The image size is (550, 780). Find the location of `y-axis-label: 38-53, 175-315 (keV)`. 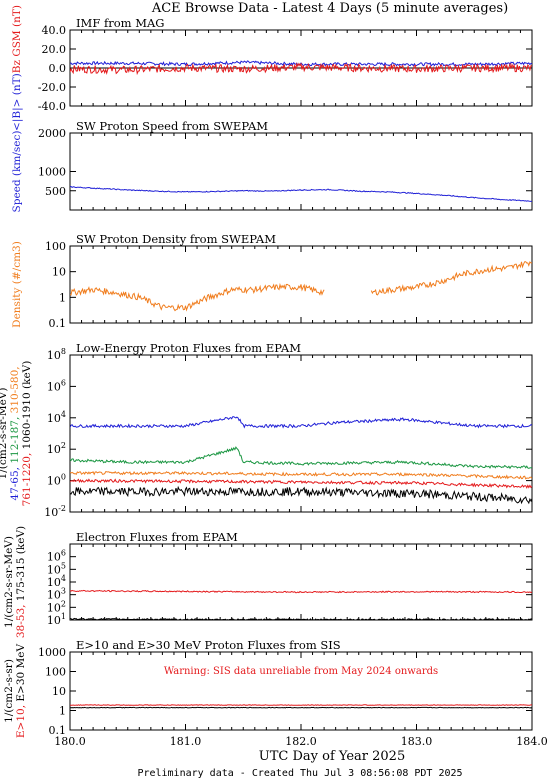

y-axis-label: 38-53, 175-315 (keV) is located at coordinates (21, 582).